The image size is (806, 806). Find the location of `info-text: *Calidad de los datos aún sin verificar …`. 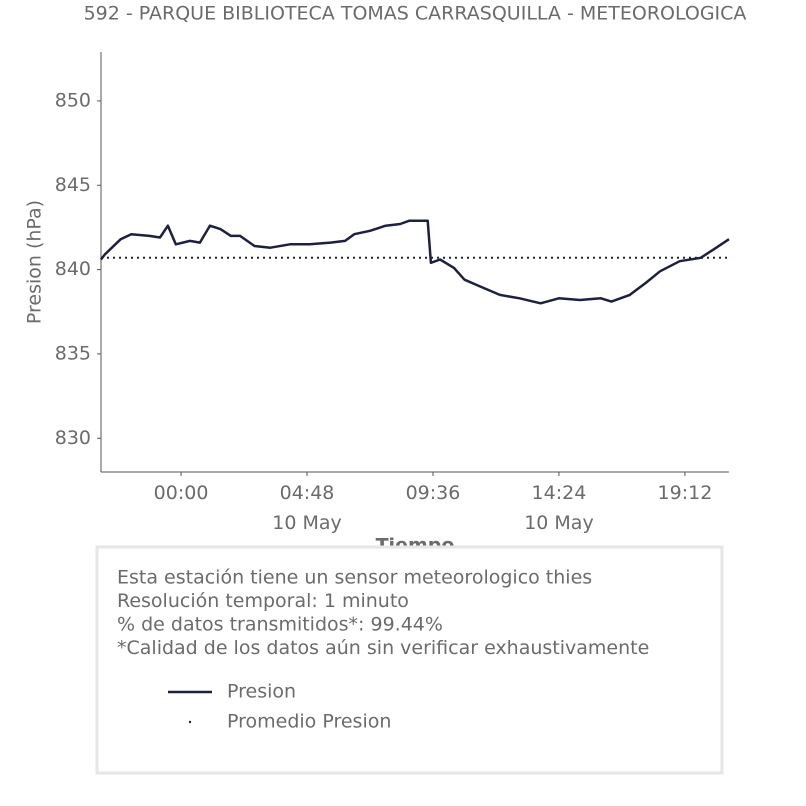

info-text: *Calidad de los datos aún sin verificar … is located at coordinates (383, 648).